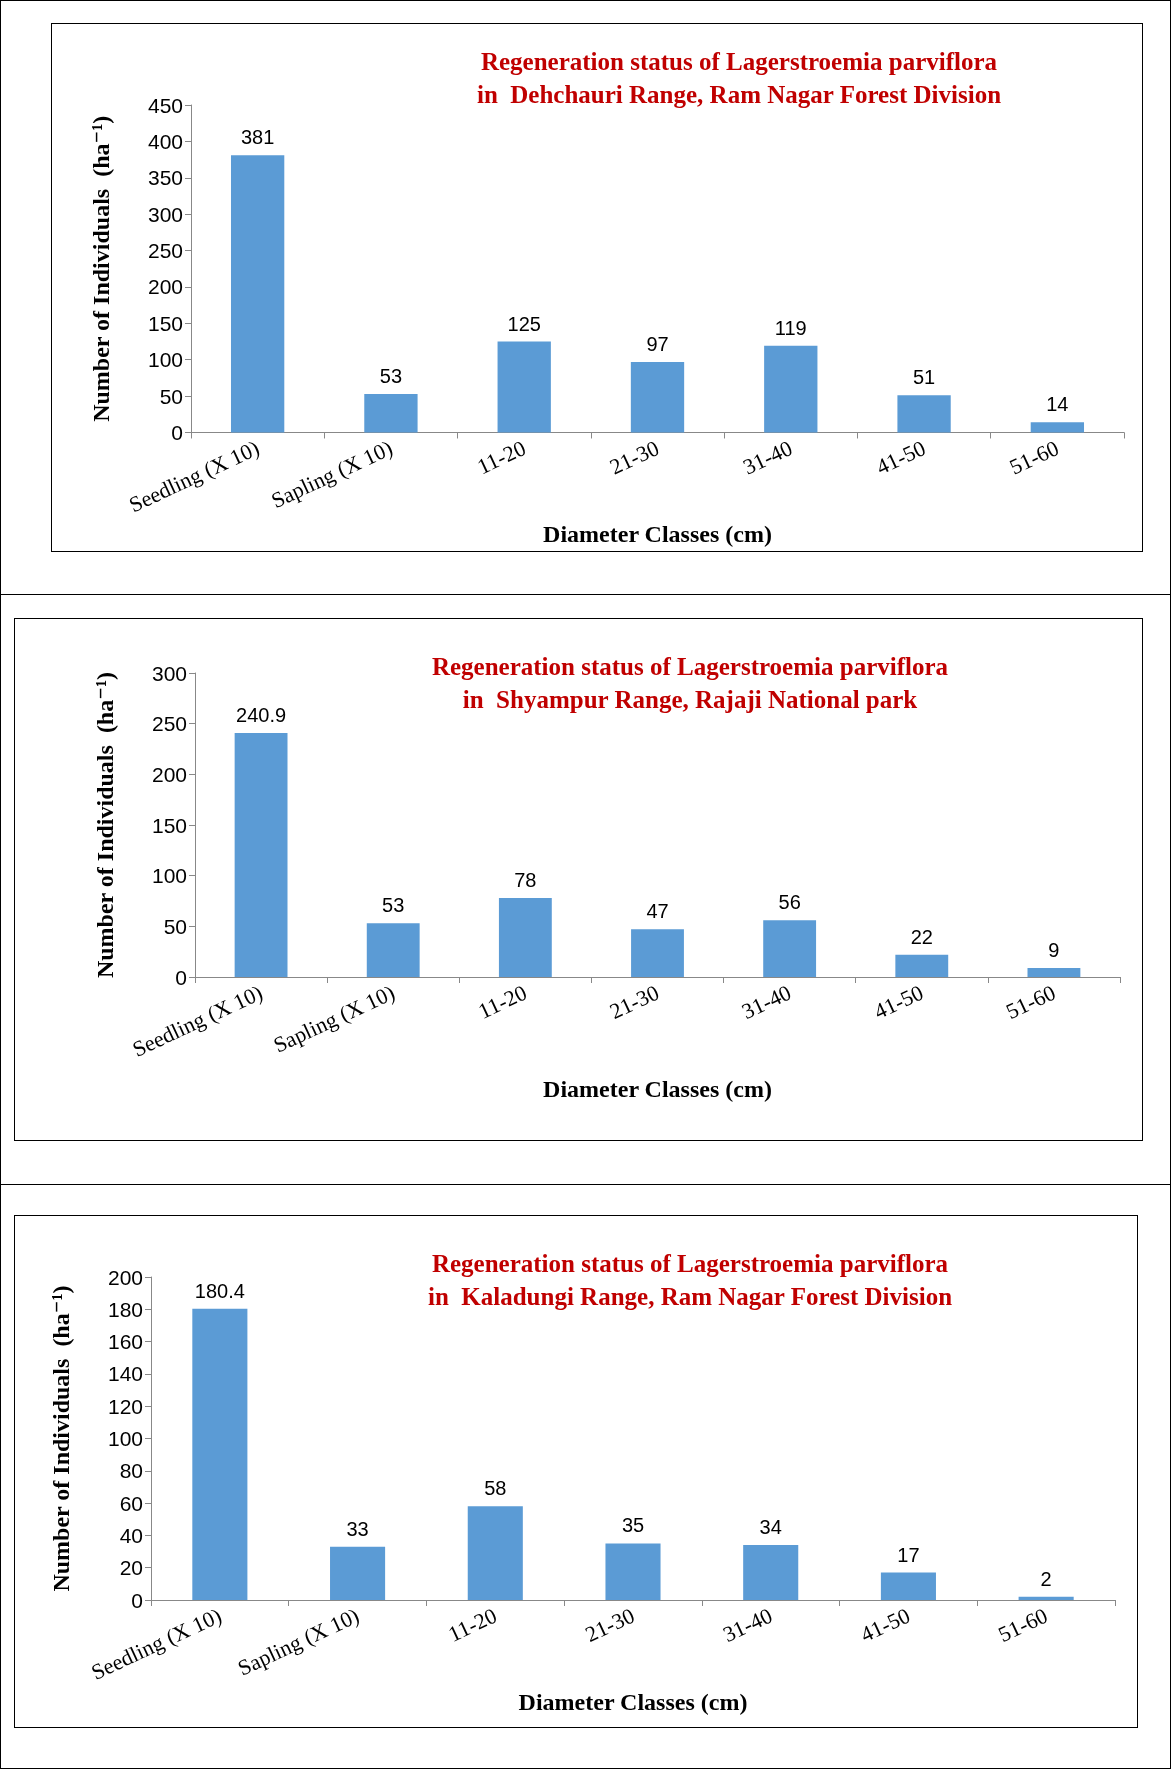 The width and height of the screenshot is (1173, 1769). What do you see at coordinates (257, 137) in the screenshot?
I see `data-label: 381` at bounding box center [257, 137].